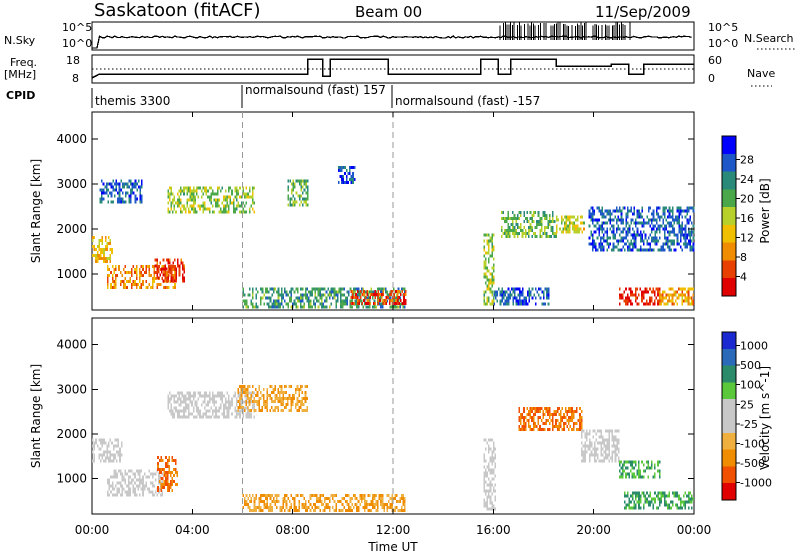 The height and width of the screenshot is (558, 800). Describe the element at coordinates (177, 10) in the screenshot. I see `station-title: Saskatoon (fitACF)` at that location.